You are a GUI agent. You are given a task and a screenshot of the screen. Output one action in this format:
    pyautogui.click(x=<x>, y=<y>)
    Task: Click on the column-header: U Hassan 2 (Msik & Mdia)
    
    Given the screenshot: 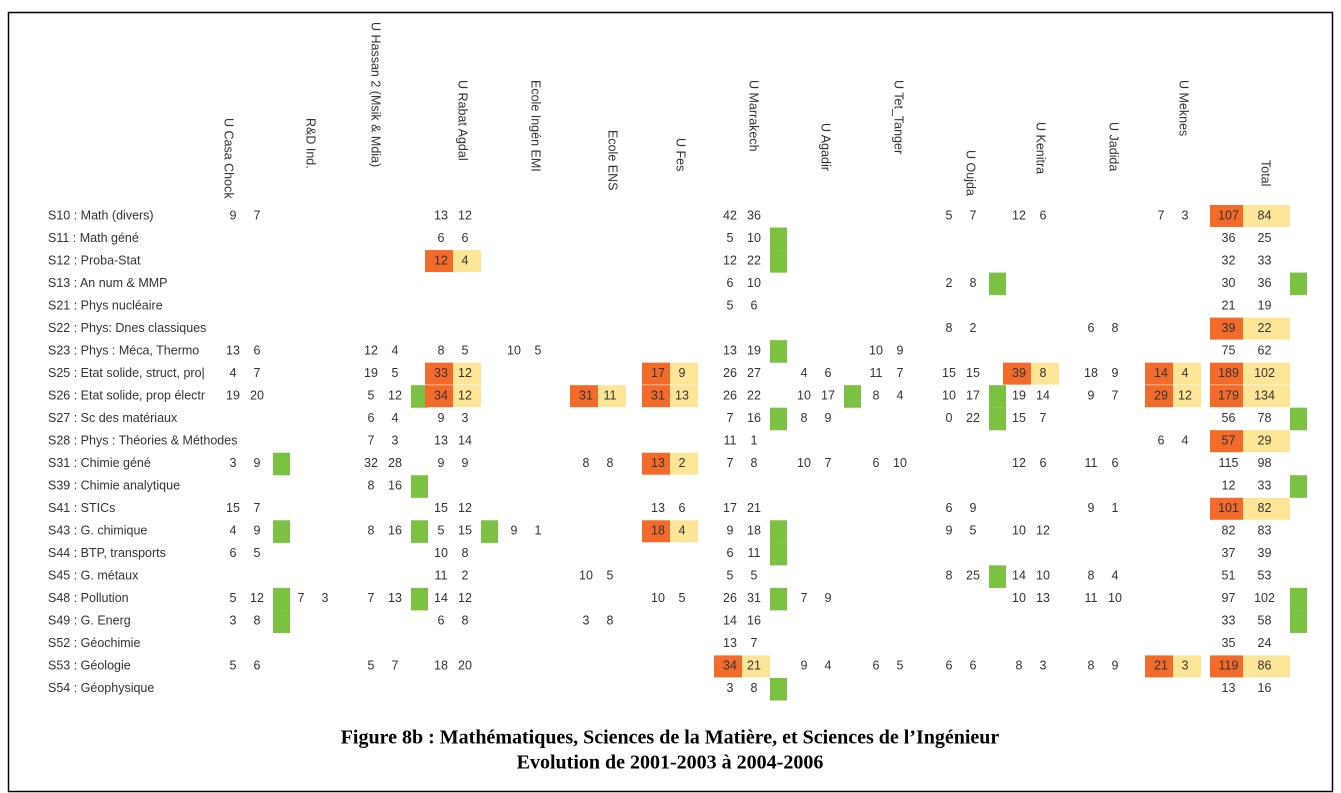 What is the action you would take?
    pyautogui.click(x=376, y=94)
    